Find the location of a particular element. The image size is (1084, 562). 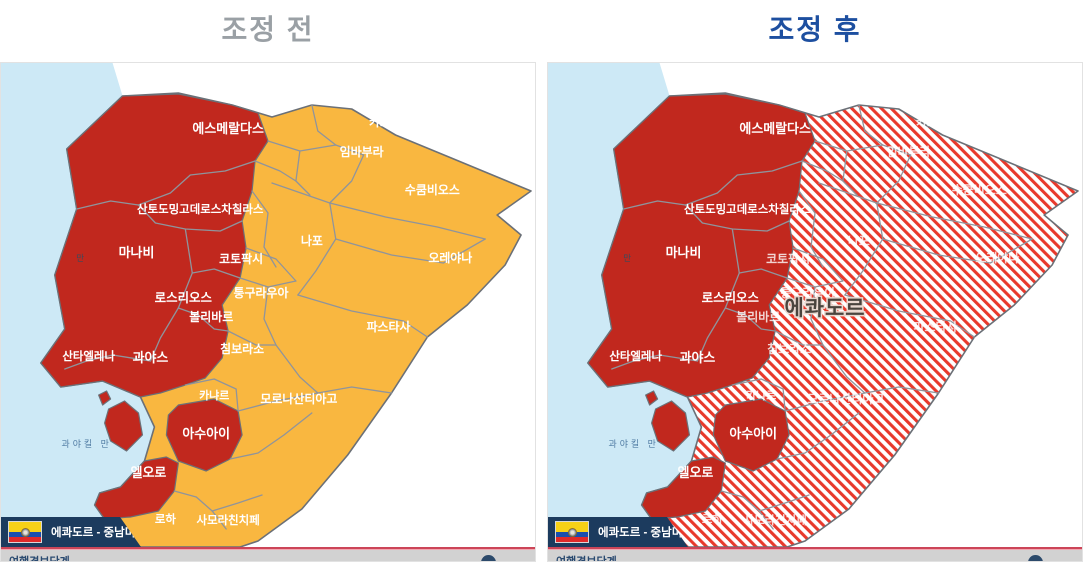

divider-line is located at coordinates (815, 548).